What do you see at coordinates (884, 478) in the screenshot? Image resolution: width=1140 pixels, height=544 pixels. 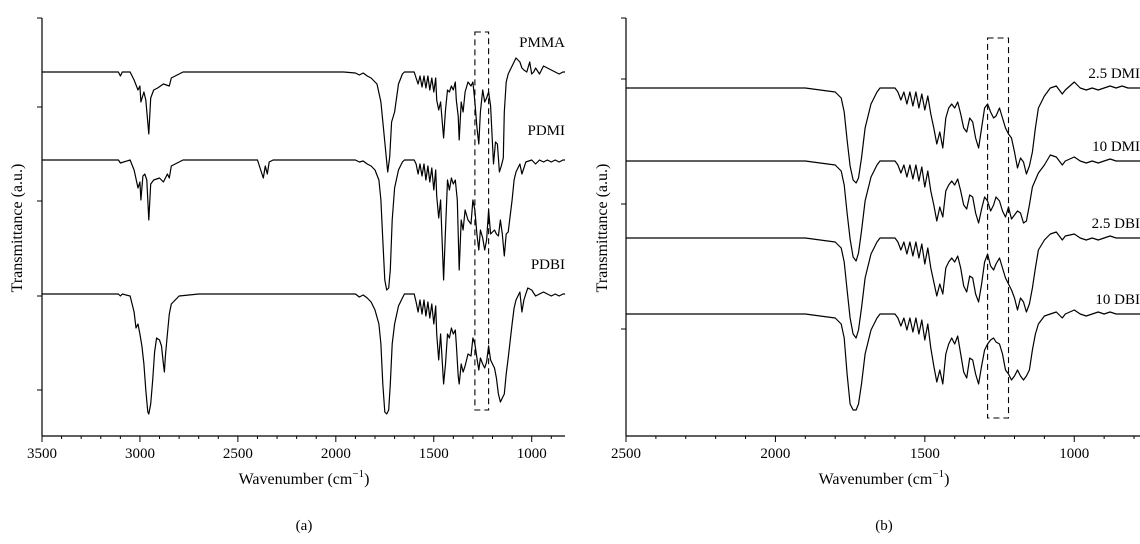 I see `panel-b-x-axis-title: Wavenumber (cm−1)` at bounding box center [884, 478].